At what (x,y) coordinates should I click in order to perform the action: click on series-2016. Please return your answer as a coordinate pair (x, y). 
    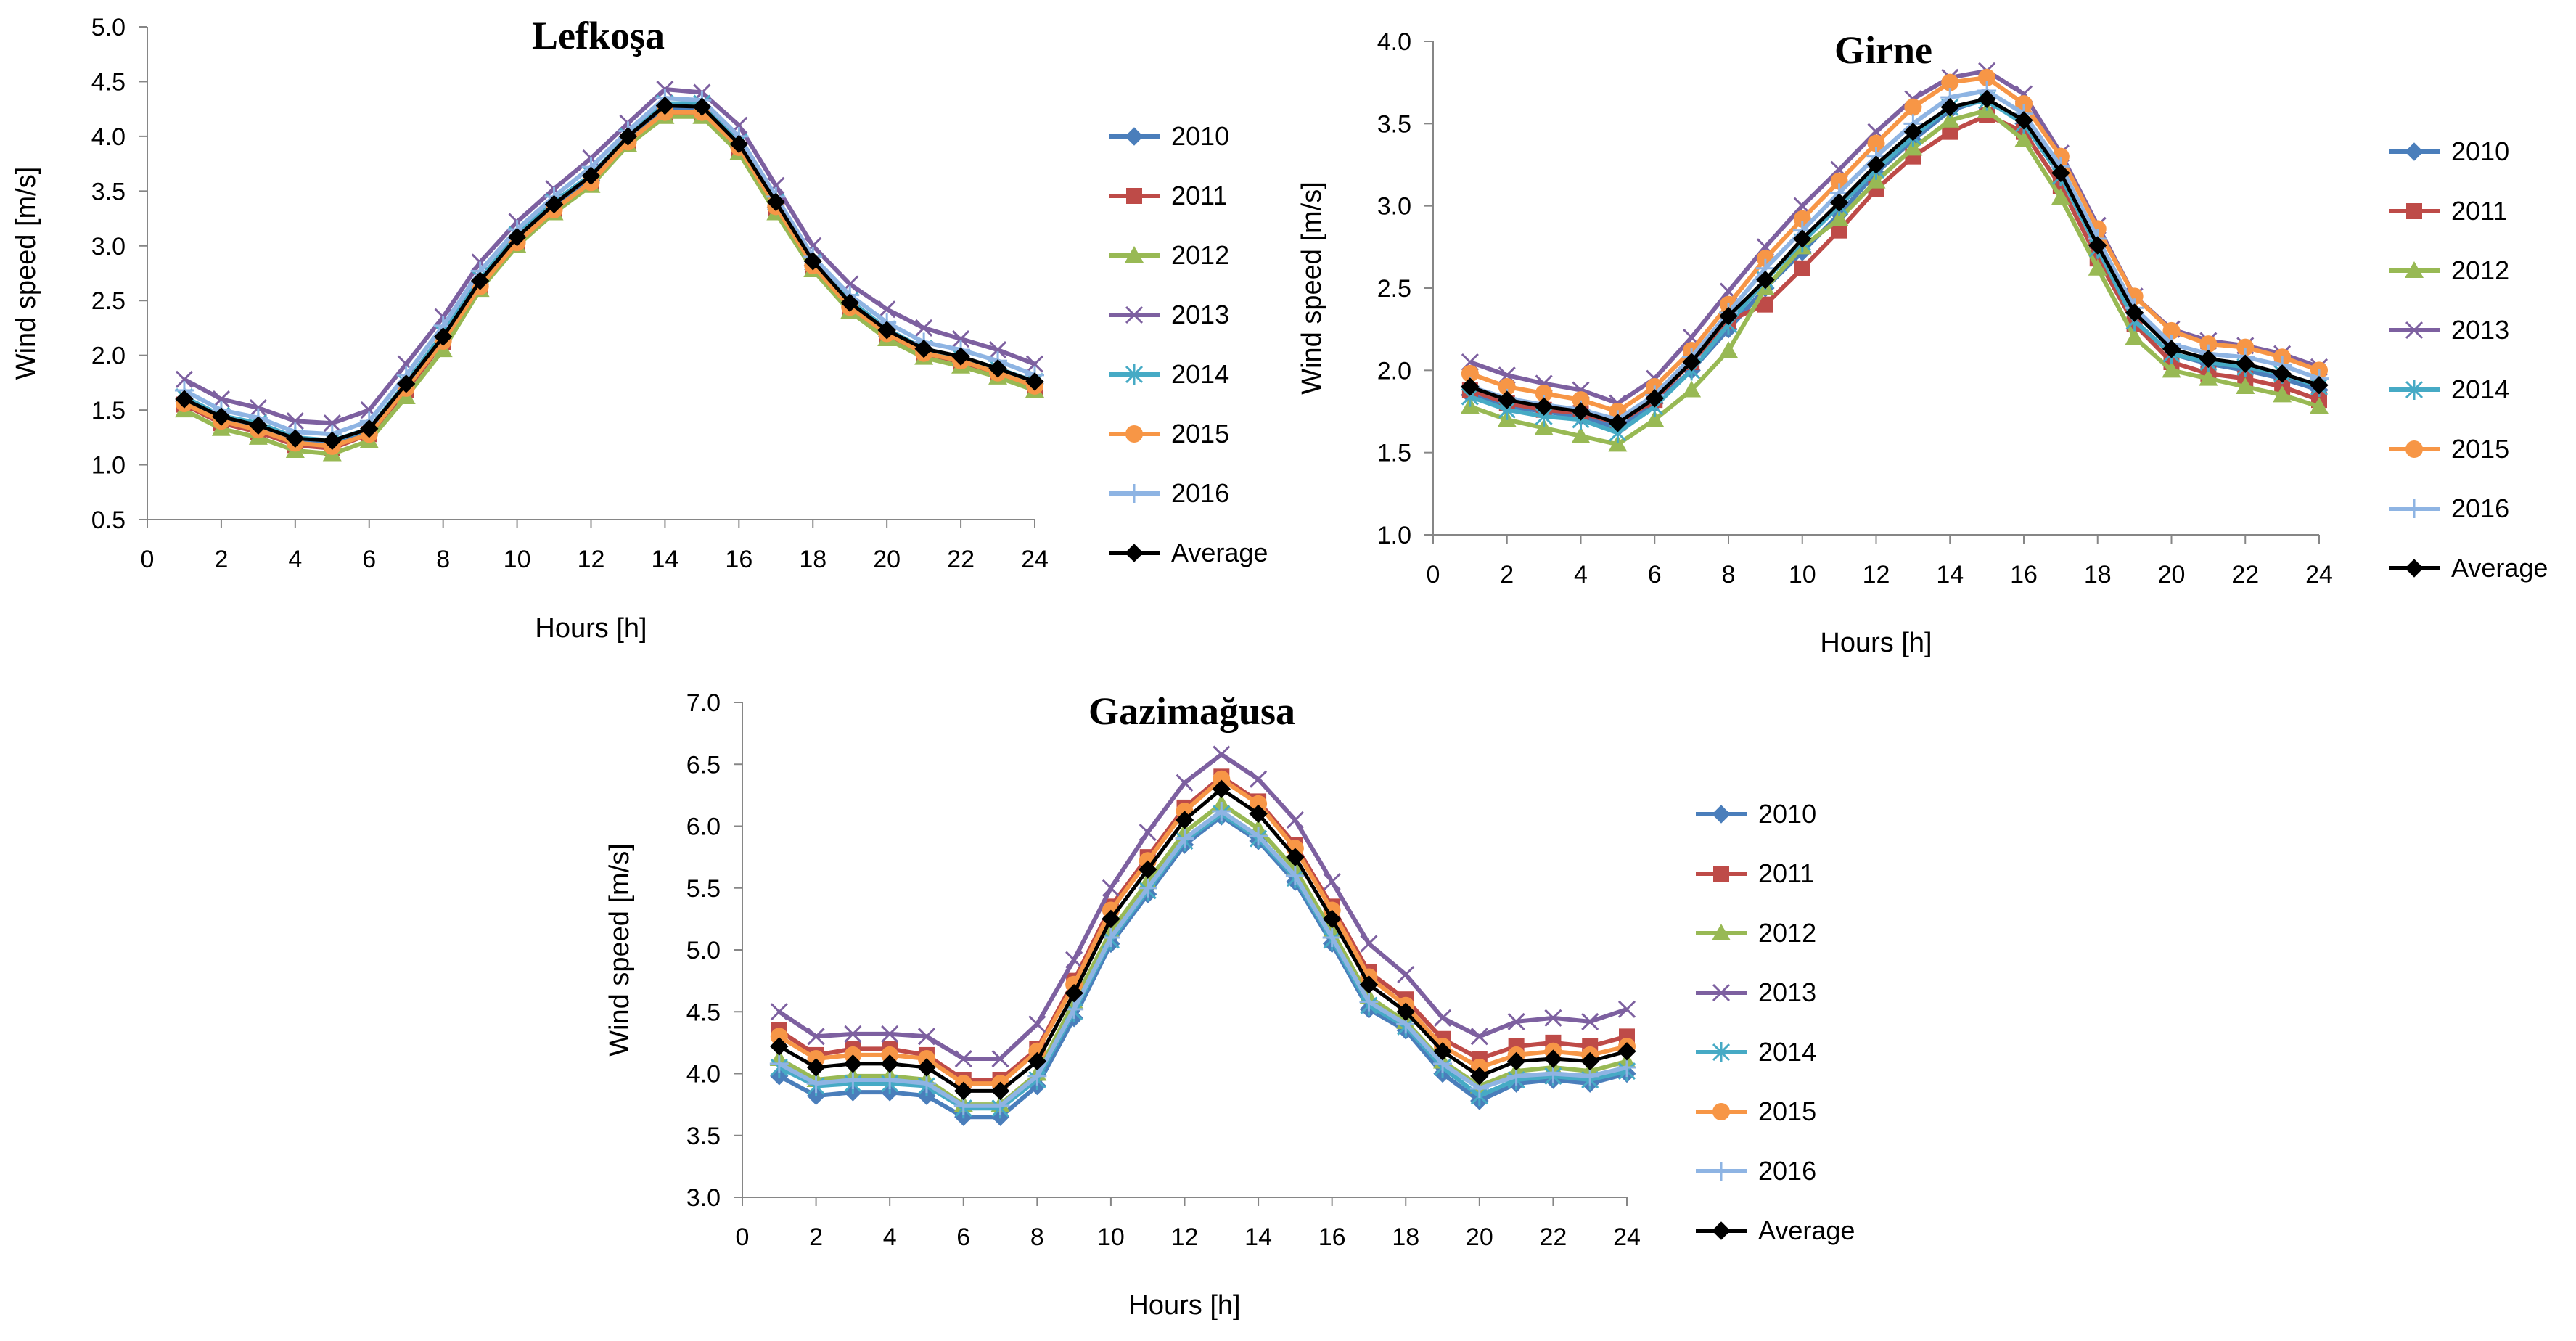
    Looking at the image, I should click on (1202, 958).